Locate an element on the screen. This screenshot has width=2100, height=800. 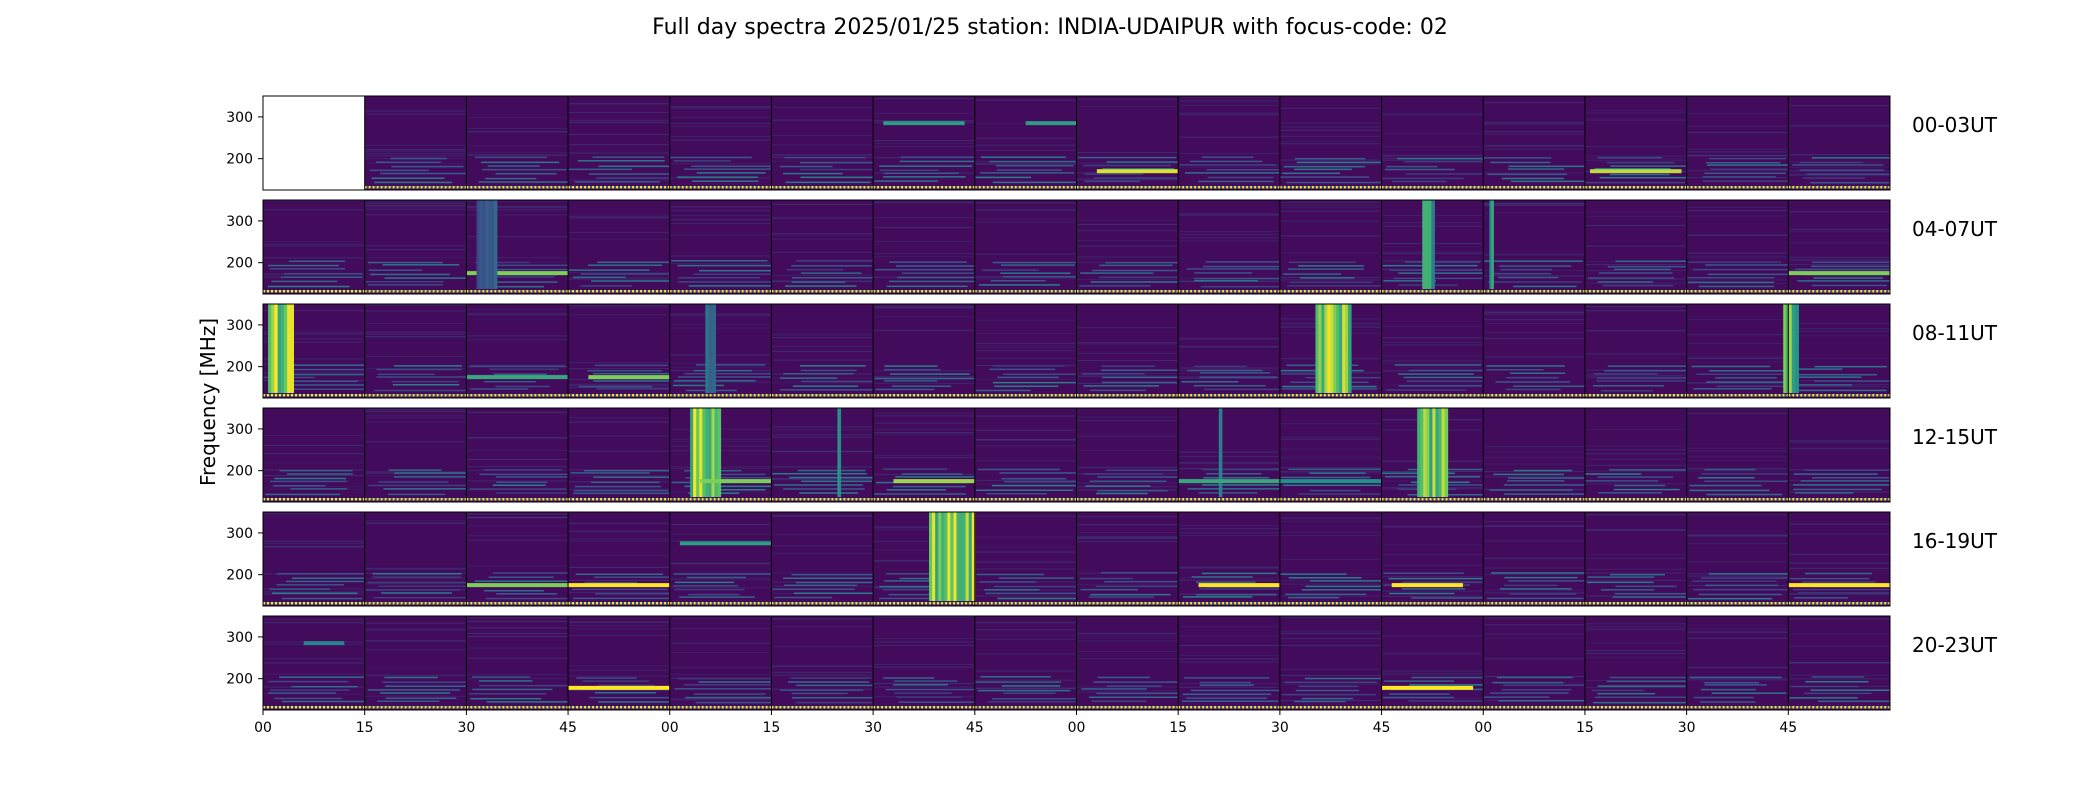
spectra-row: 300 200 20-23UT is located at coordinates (1112, 663).